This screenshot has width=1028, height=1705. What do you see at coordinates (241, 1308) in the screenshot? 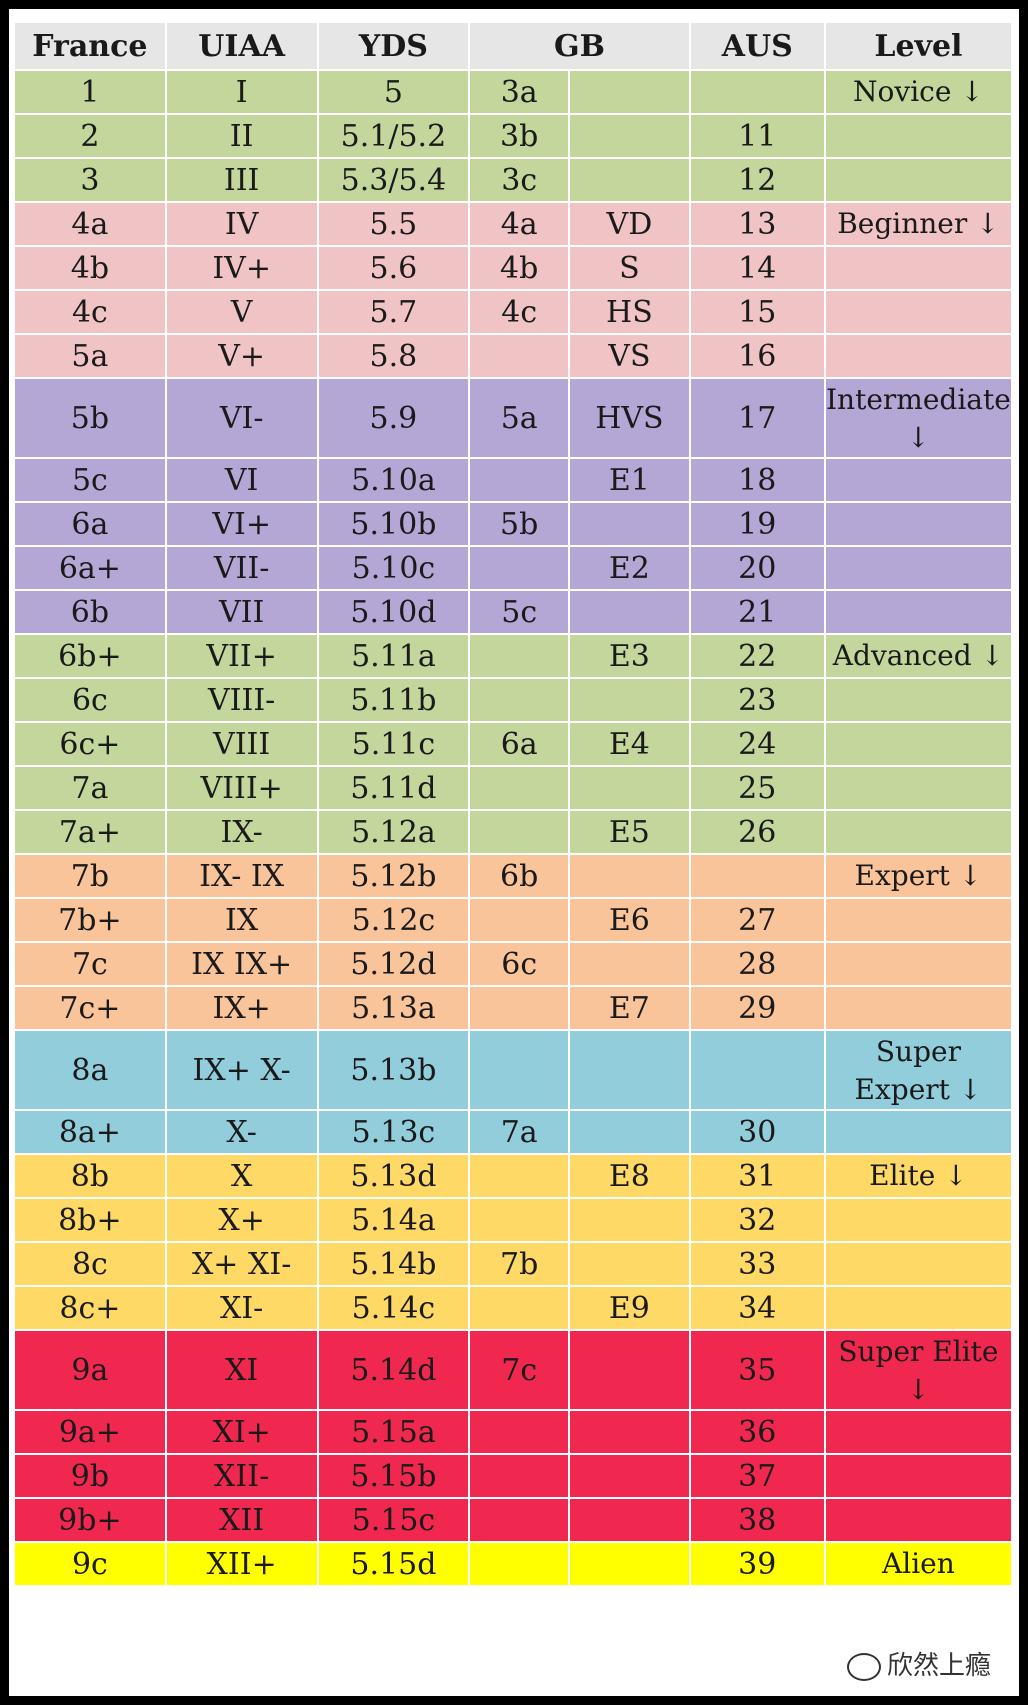
I see `cell-uiaa: XI-` at bounding box center [241, 1308].